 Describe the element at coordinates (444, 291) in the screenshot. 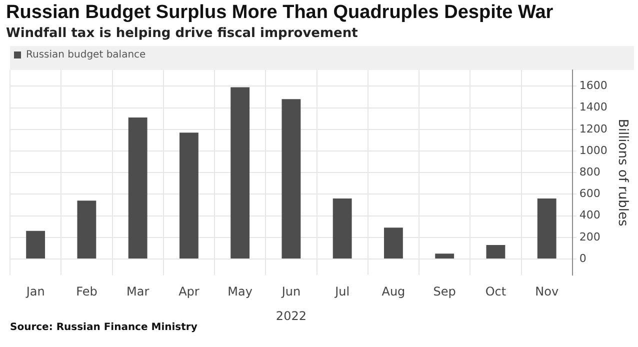

I see `x-tick-label: Sep` at that location.